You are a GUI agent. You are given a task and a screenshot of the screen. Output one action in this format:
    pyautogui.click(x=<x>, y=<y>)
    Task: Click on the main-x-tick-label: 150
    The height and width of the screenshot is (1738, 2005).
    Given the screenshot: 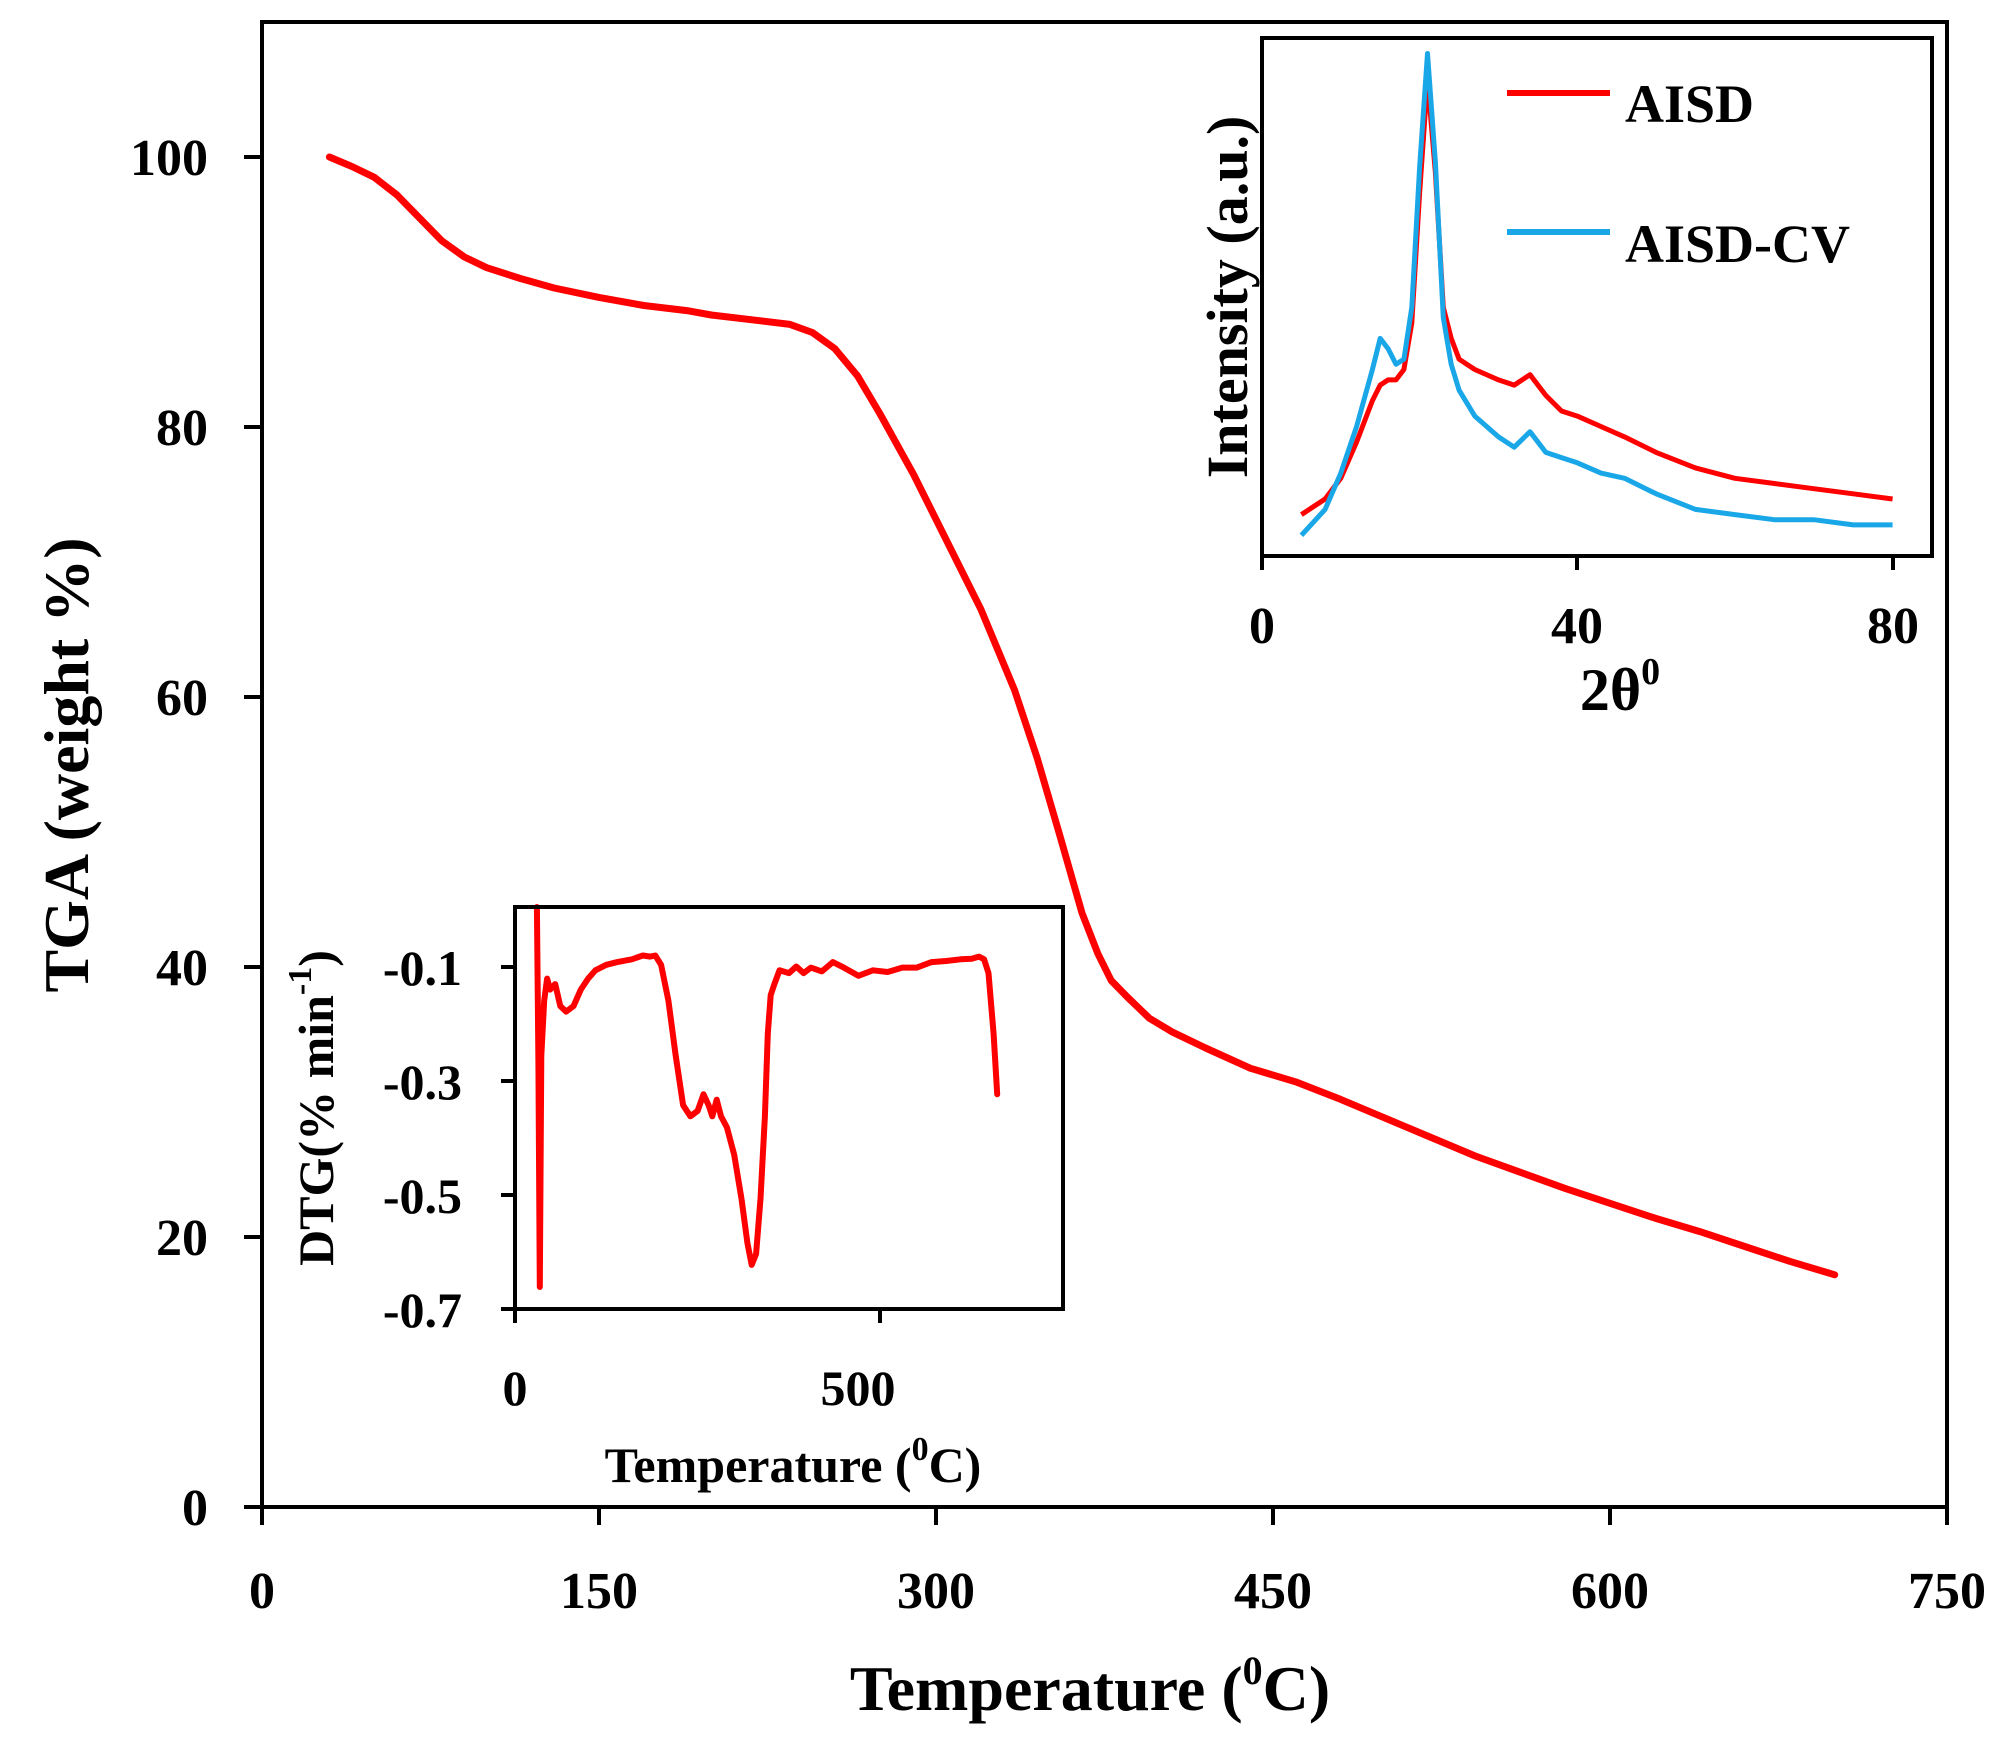 What is the action you would take?
    pyautogui.click(x=599, y=1591)
    